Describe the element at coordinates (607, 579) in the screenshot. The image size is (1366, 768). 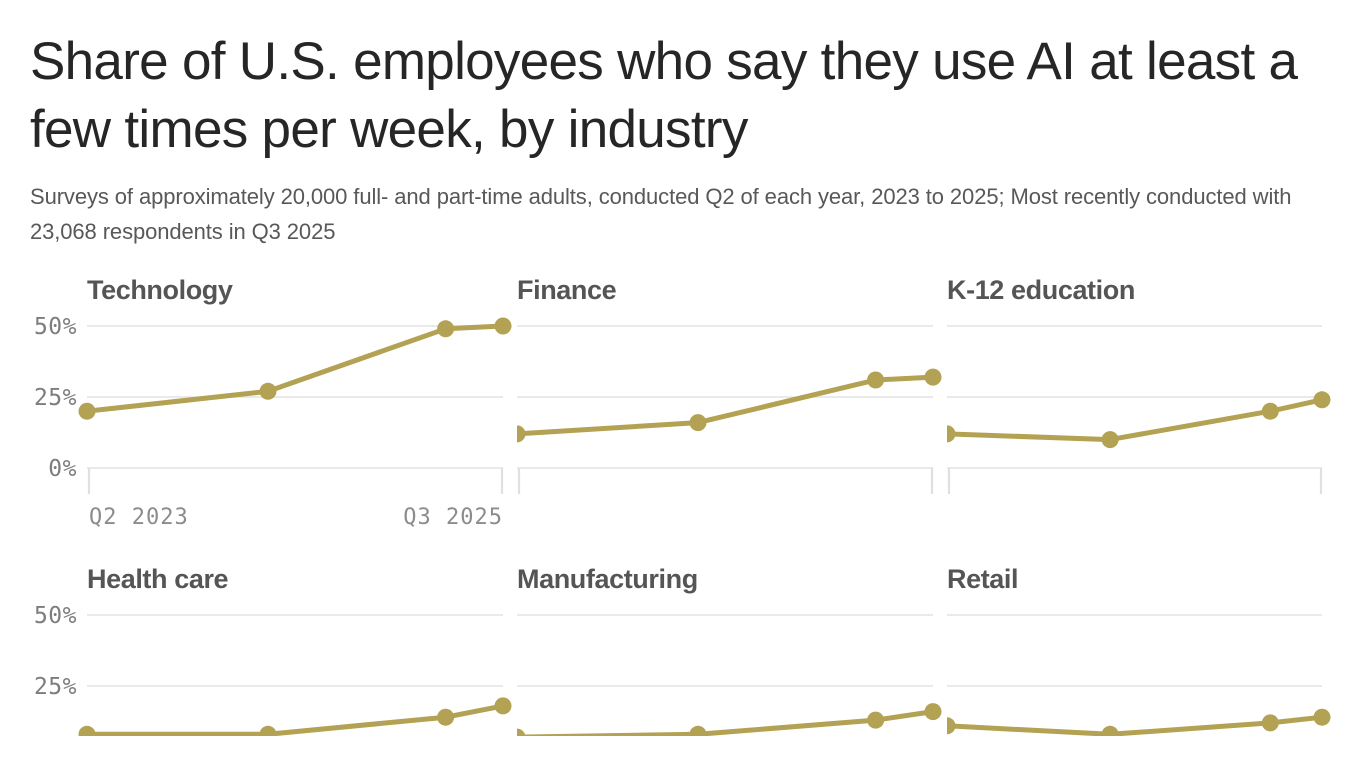
I see `panel-title-manufacturing: Manufacturing` at that location.